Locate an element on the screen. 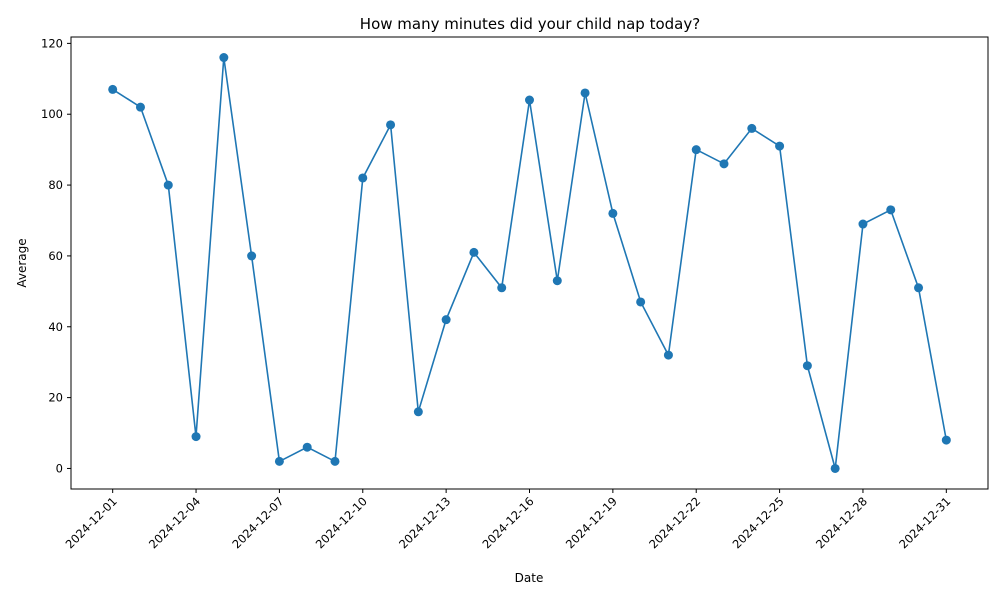  x-tick-label: 2024-12-28 is located at coordinates (841, 522).